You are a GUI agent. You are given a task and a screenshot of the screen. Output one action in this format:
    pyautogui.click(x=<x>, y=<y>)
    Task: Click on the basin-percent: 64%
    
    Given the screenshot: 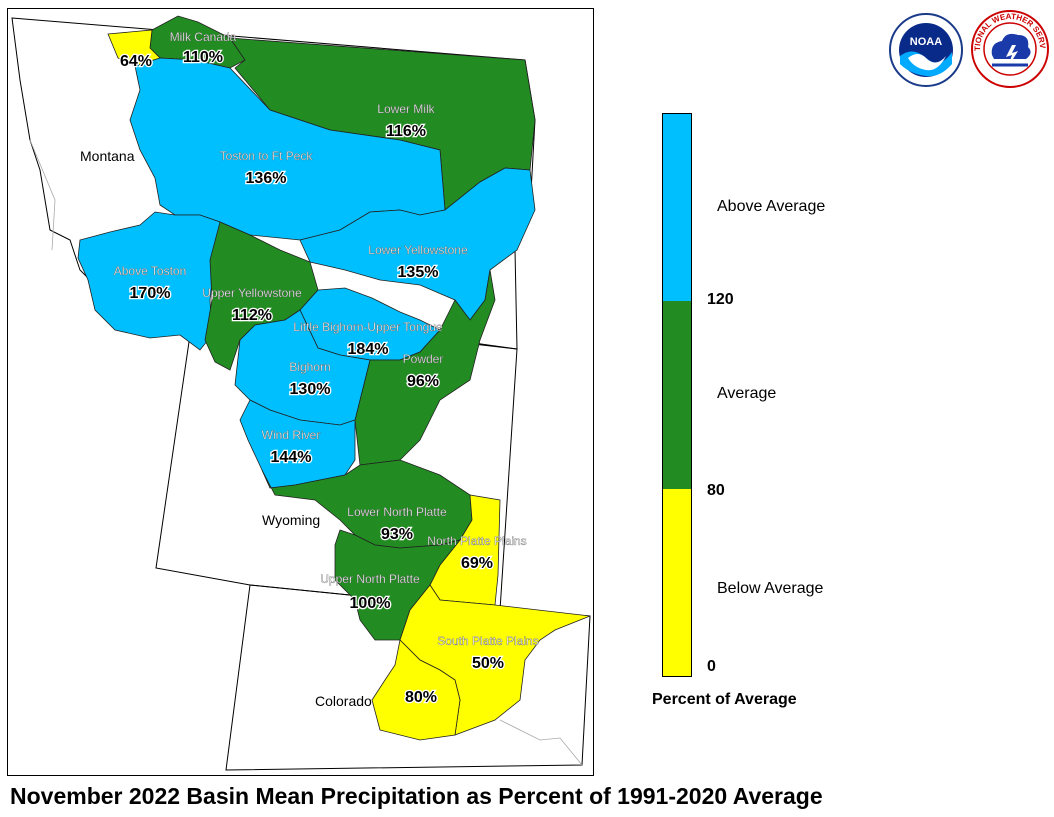 What is the action you would take?
    pyautogui.click(x=136, y=61)
    